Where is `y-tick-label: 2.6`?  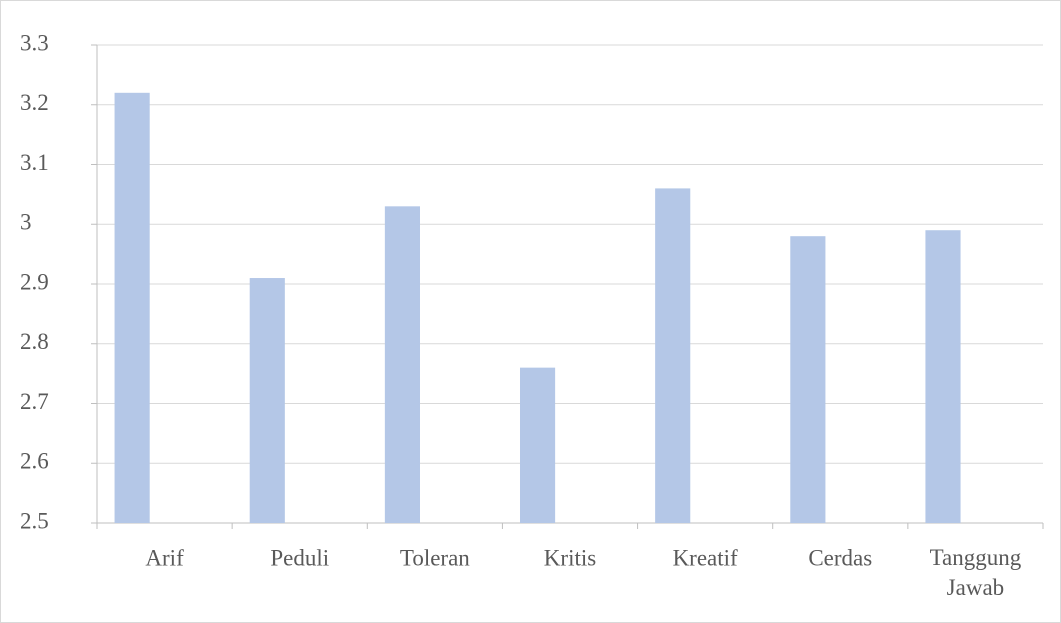
y-tick-label: 2.6 is located at coordinates (34, 461).